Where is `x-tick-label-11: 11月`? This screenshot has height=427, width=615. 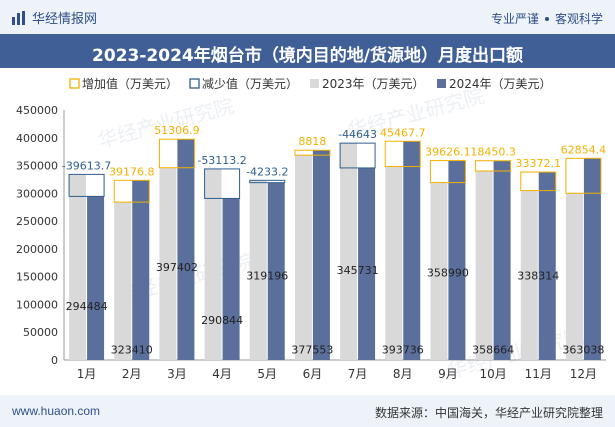 x-tick-label-11: 11月 is located at coordinates (538, 374).